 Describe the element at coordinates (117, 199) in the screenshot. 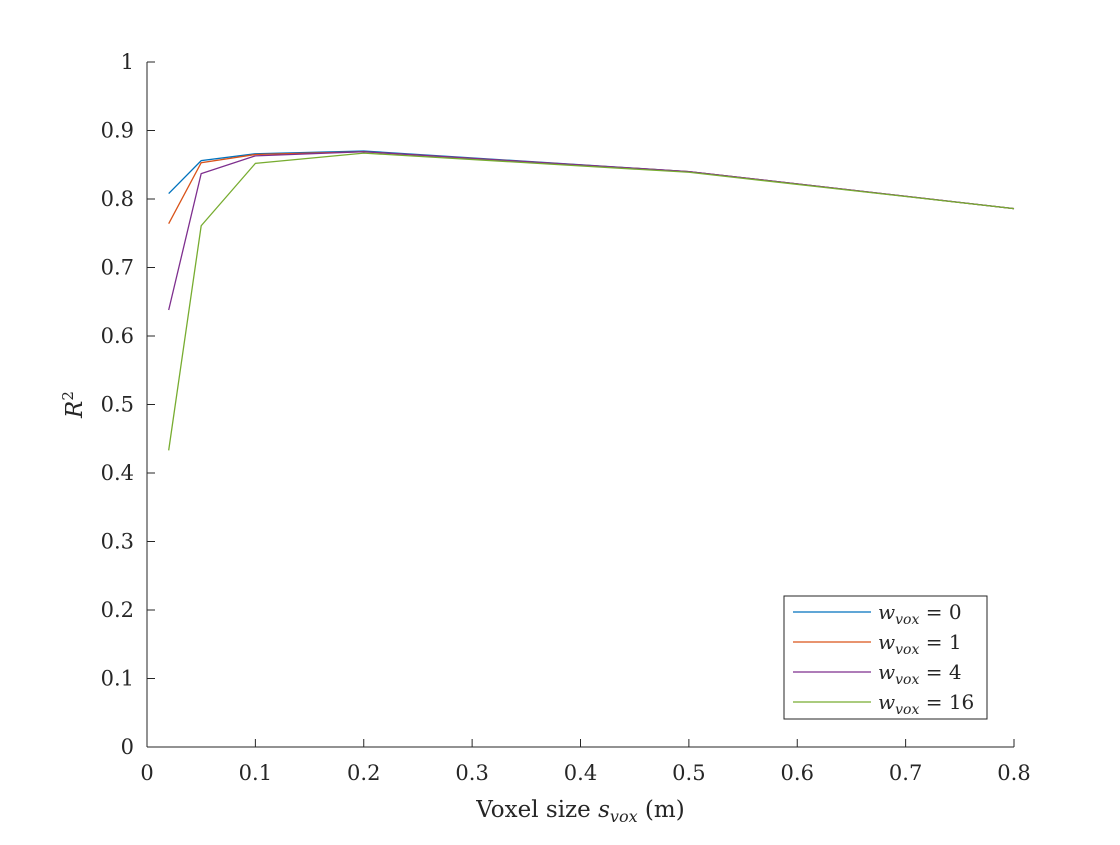

I see `y-tick-label: 0.8` at that location.